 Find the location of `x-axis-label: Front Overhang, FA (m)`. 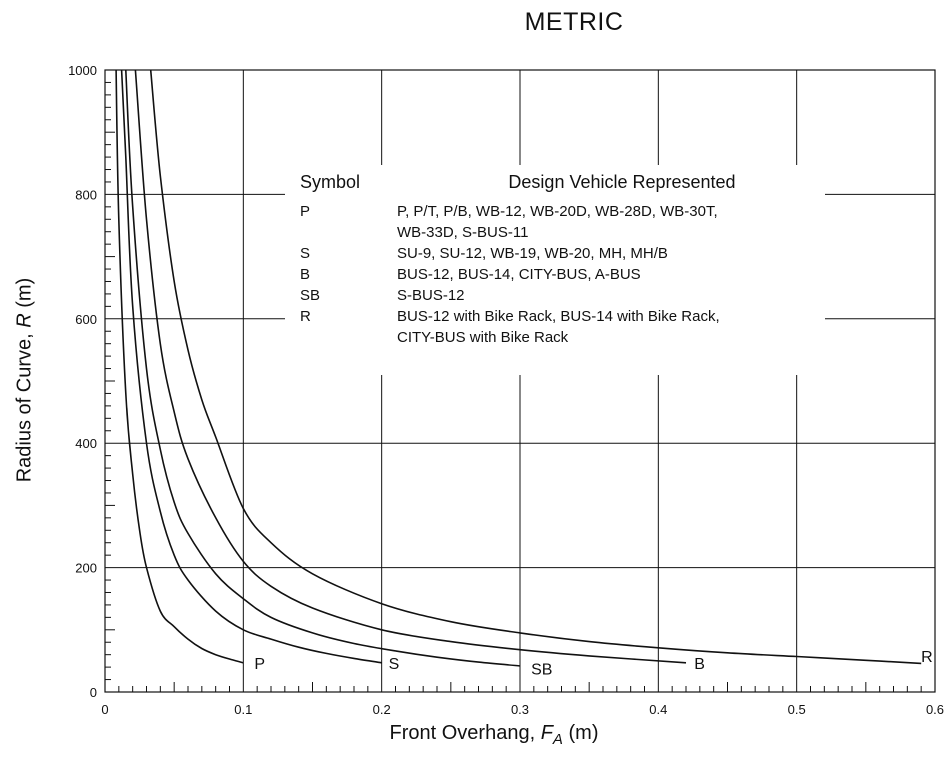

x-axis-label: Front Overhang, FA (m) is located at coordinates (474, 735).